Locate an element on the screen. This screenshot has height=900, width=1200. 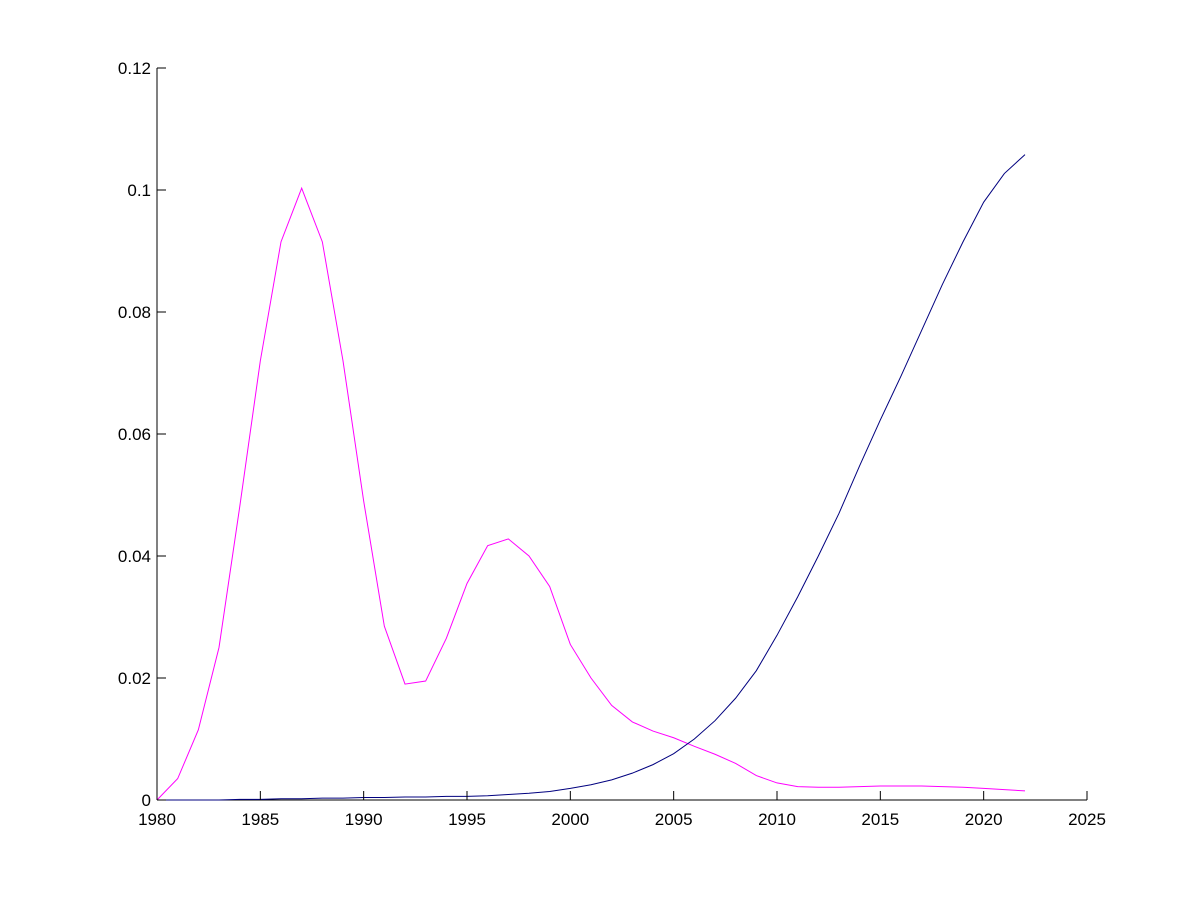
x-tick-label: 2010 is located at coordinates (777, 819).